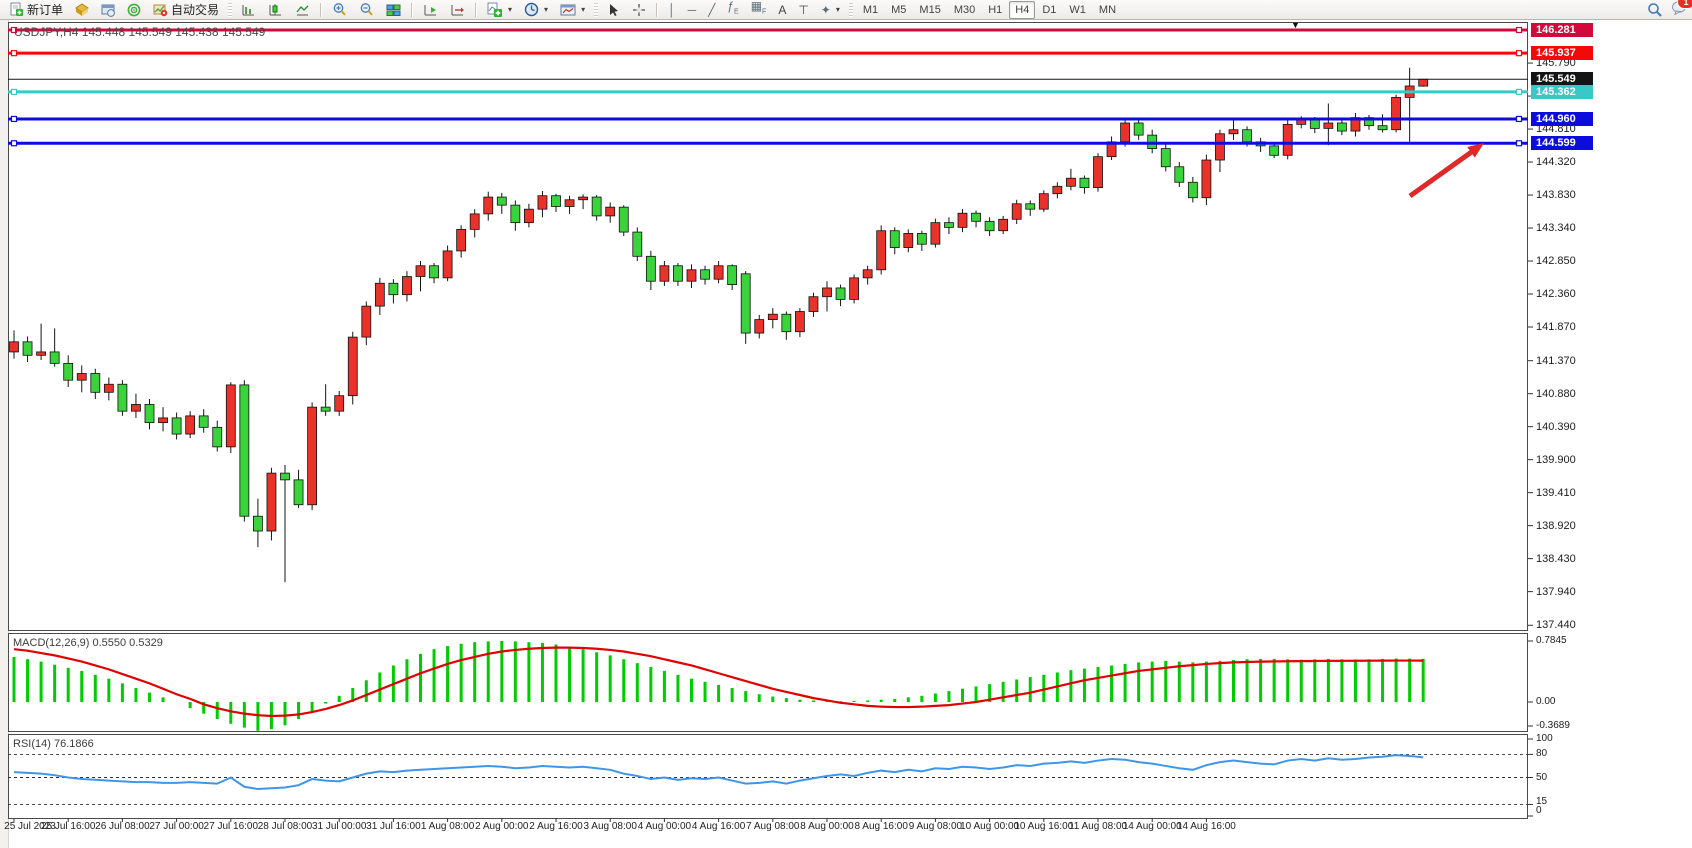 Image resolution: width=1692 pixels, height=848 pixels. Describe the element at coordinates (930, 9) in the screenshot. I see `timeframe-button-M15: M15` at that location.